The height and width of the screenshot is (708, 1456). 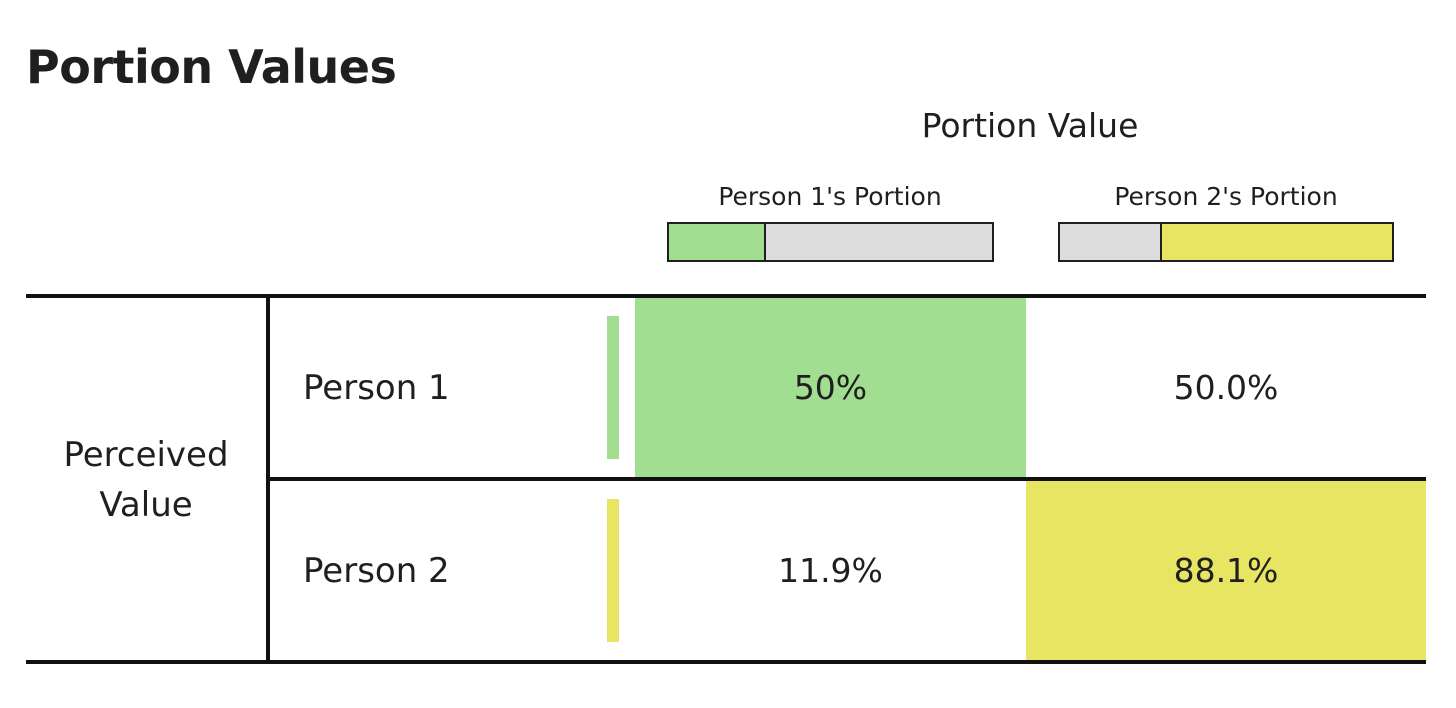 What do you see at coordinates (1275, 242) in the screenshot?
I see `person2-portion-fill` at bounding box center [1275, 242].